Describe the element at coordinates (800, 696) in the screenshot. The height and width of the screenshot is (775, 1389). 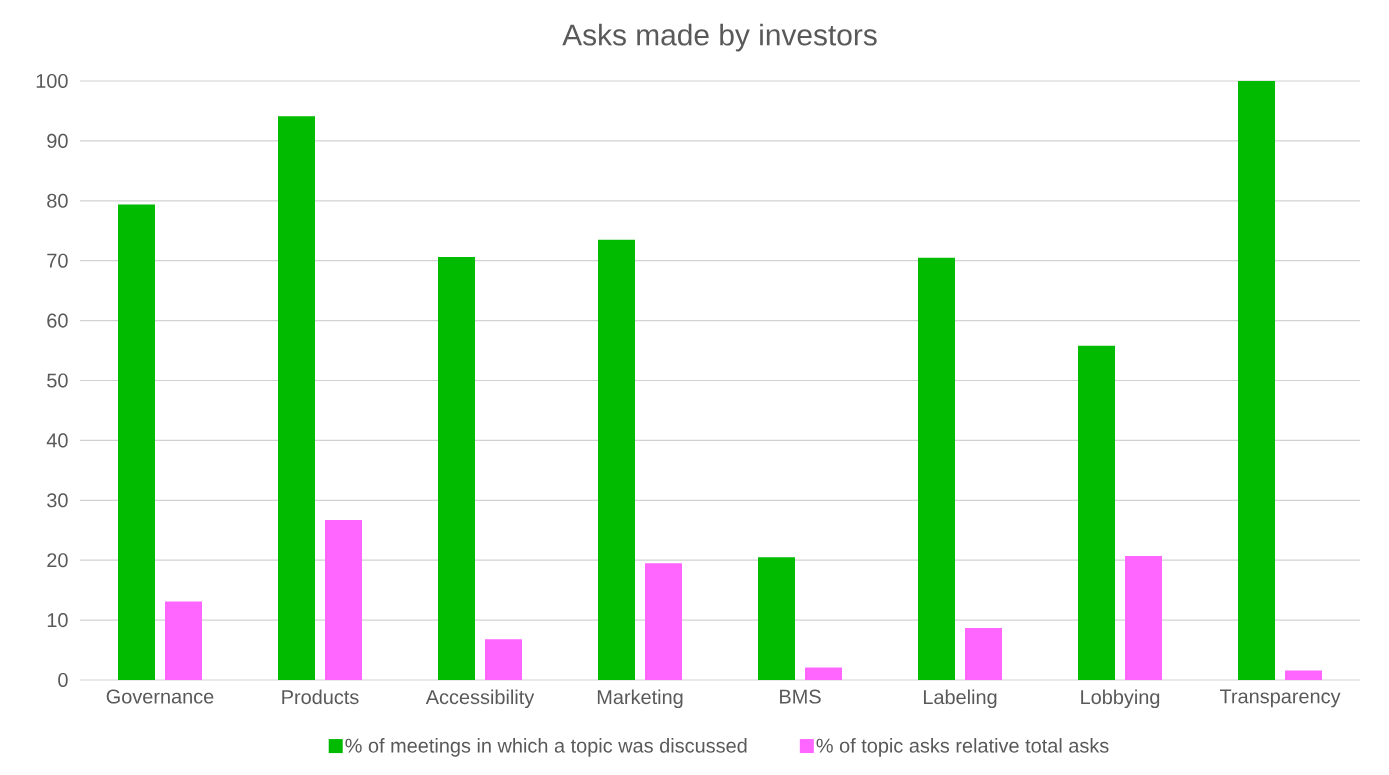
I see `x-tick-label: BMS` at that location.